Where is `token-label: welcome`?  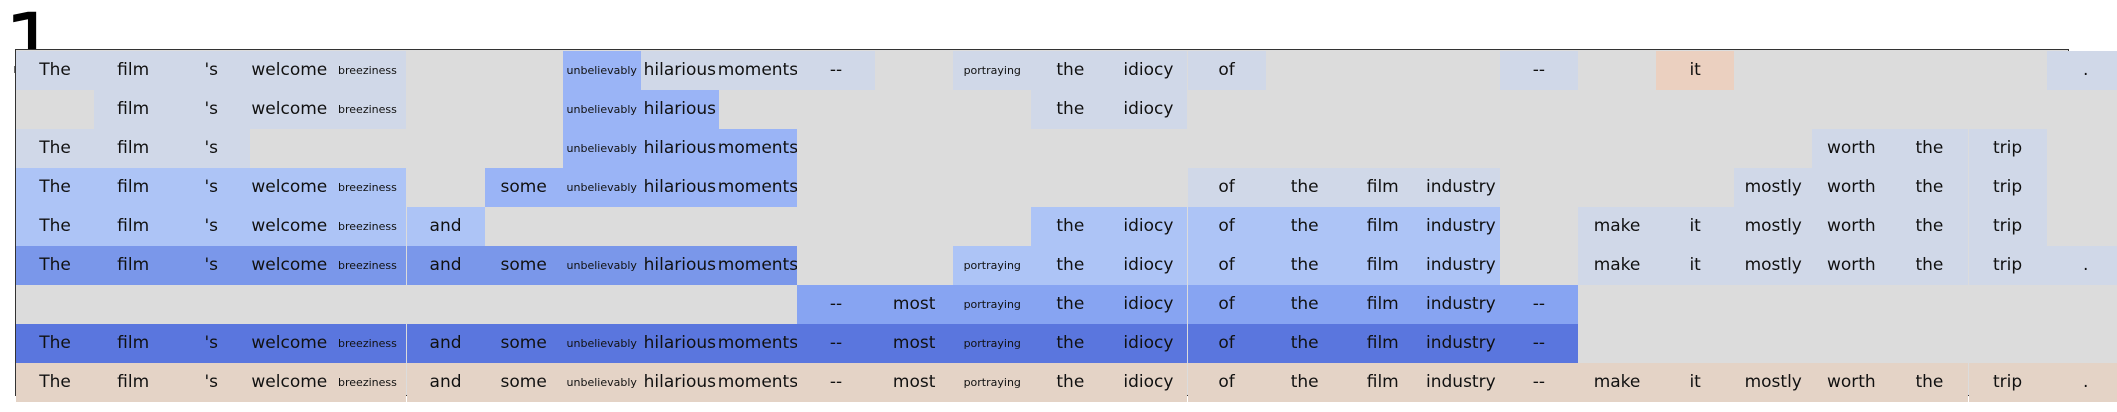
token-label: welcome is located at coordinates (289, 226).